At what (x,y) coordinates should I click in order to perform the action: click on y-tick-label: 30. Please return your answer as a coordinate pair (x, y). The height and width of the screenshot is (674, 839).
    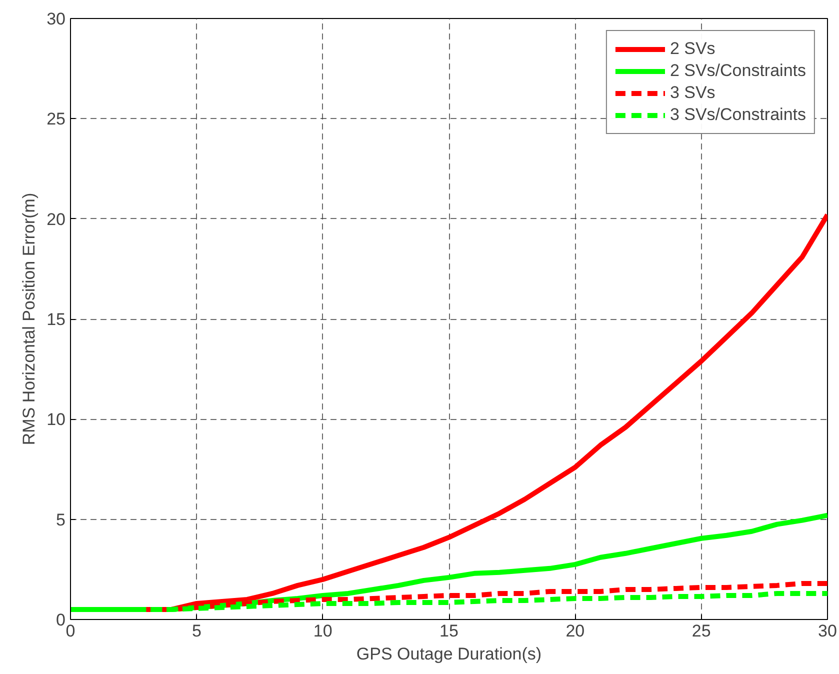
    Looking at the image, I should click on (56, 19).